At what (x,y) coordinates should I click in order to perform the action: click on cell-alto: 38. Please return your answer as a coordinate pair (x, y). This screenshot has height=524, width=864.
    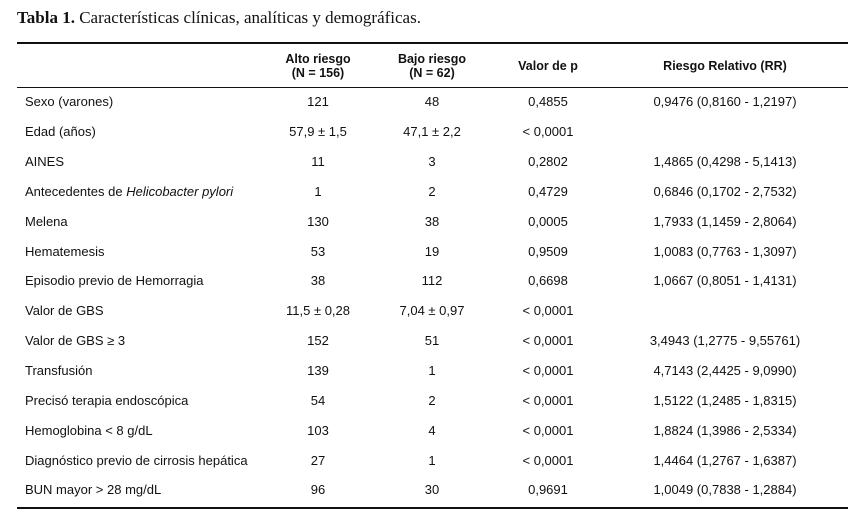
    Looking at the image, I should click on (318, 280).